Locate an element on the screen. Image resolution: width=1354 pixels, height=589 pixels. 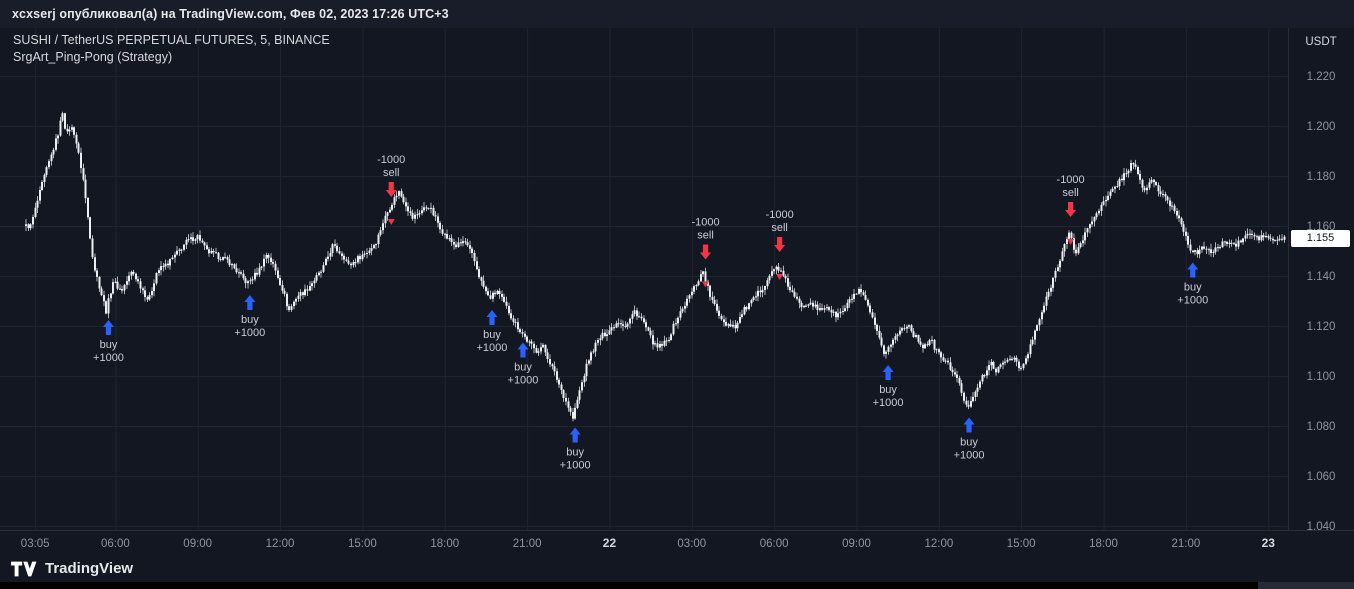
tradingview-logo-text: TradingView is located at coordinates (89, 568).